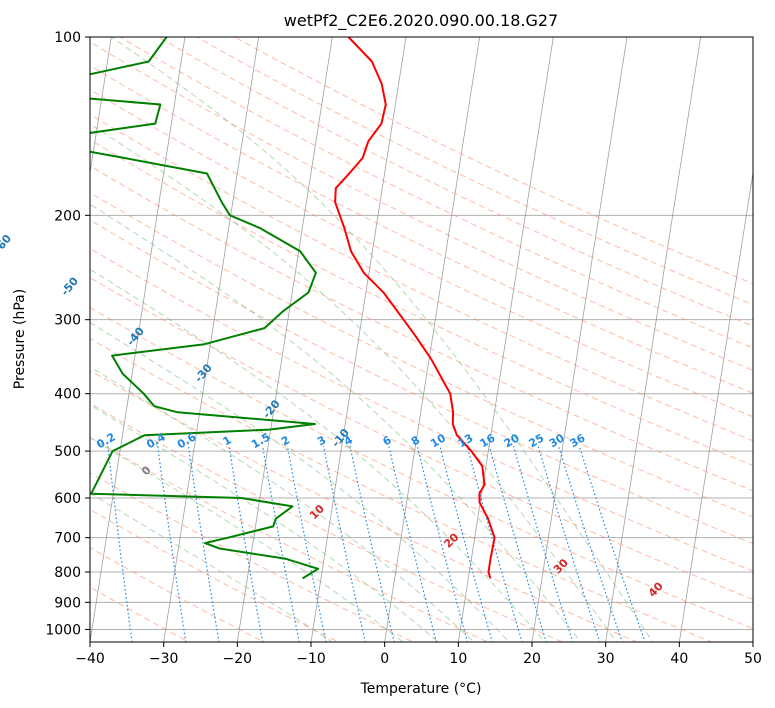  What do you see at coordinates (753, 659) in the screenshot?
I see `x-tick-label: 50` at bounding box center [753, 659].